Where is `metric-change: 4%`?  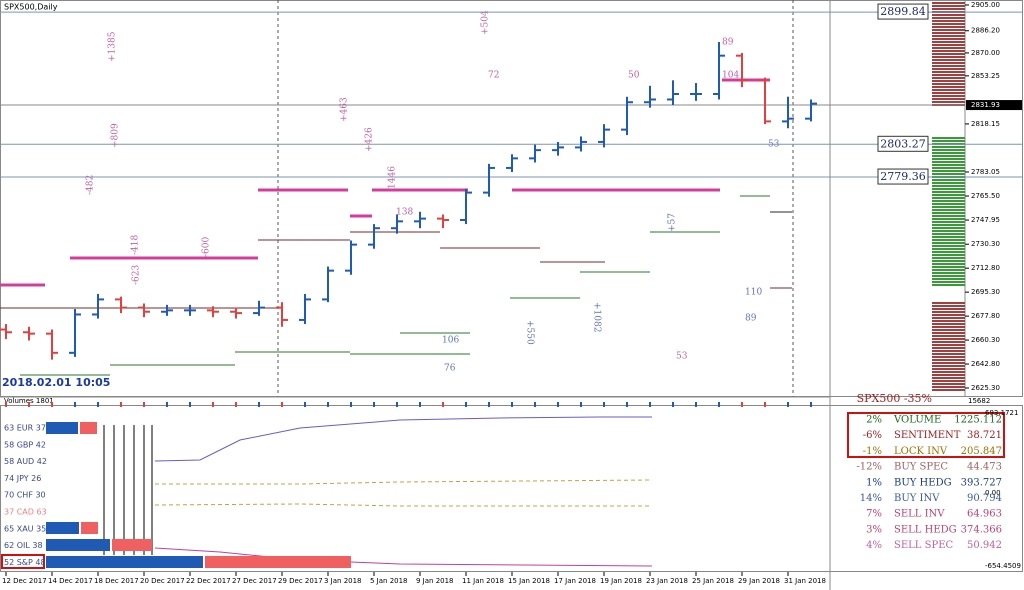 metric-change: 4% is located at coordinates (874, 545).